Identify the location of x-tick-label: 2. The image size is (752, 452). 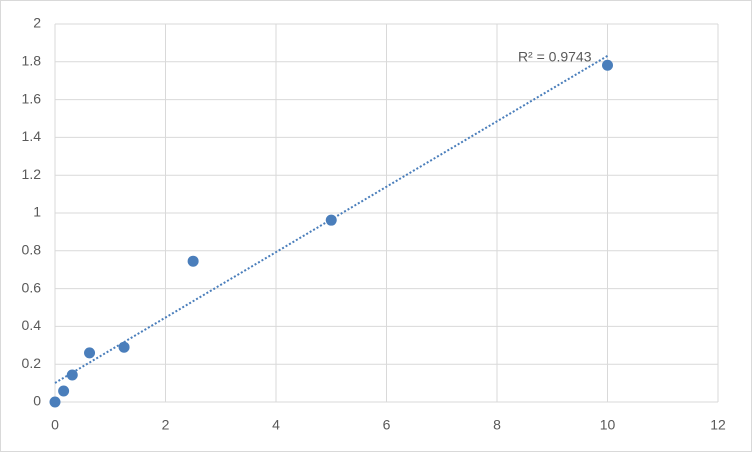
(166, 425).